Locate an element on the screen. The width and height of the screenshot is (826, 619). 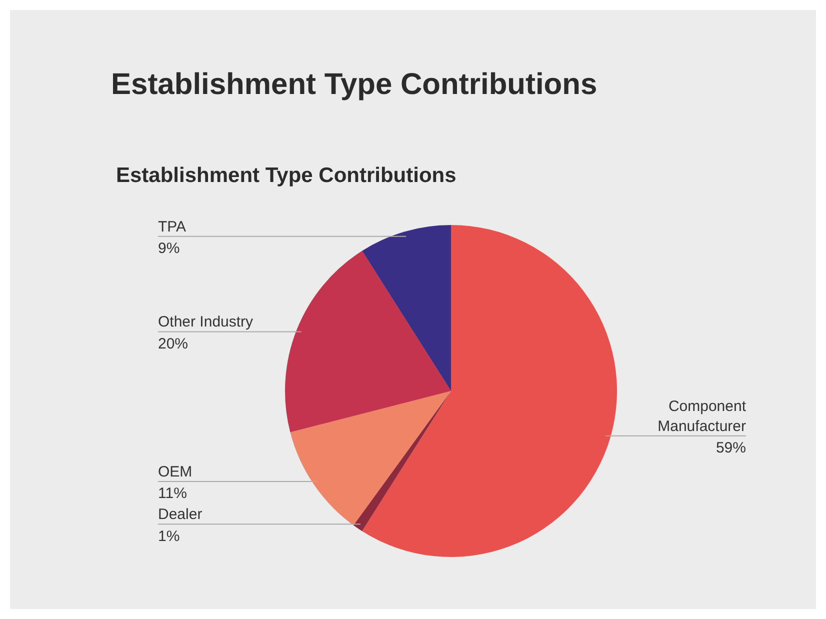
data-label: 9% is located at coordinates (169, 249).